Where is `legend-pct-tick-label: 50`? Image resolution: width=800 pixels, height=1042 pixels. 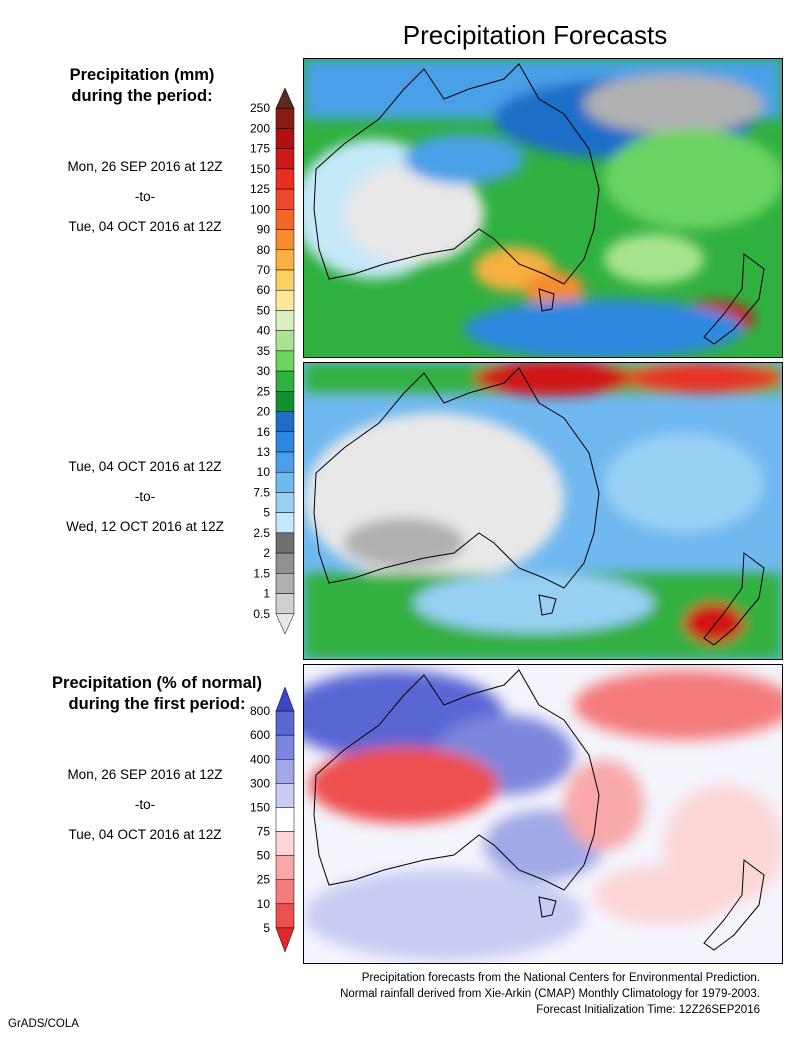
legend-pct-tick-label: 50 is located at coordinates (264, 856).